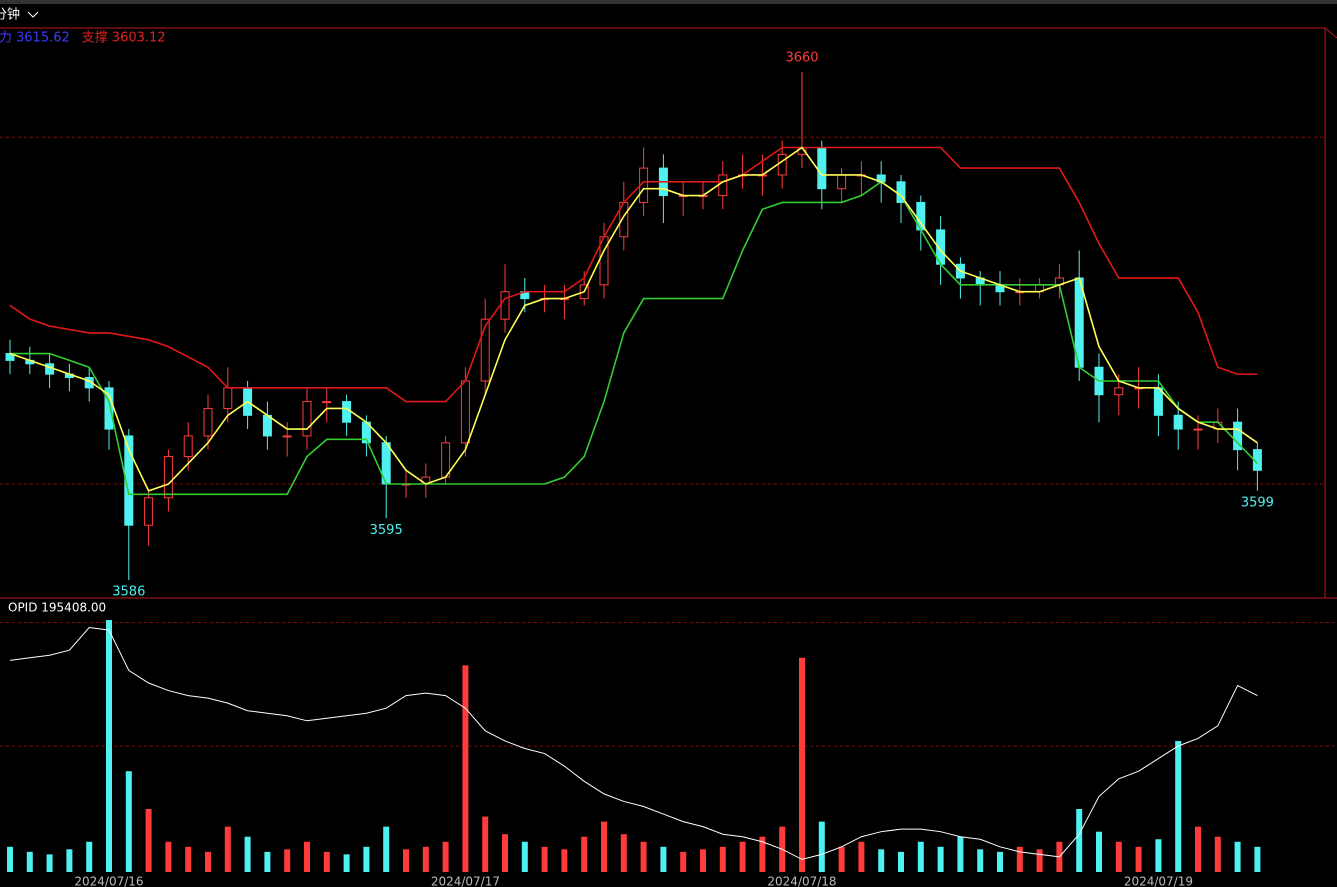 This screenshot has height=887, width=1337. Describe the element at coordinates (95, 38) in the screenshot. I see `legend-name: 支撑` at that location.